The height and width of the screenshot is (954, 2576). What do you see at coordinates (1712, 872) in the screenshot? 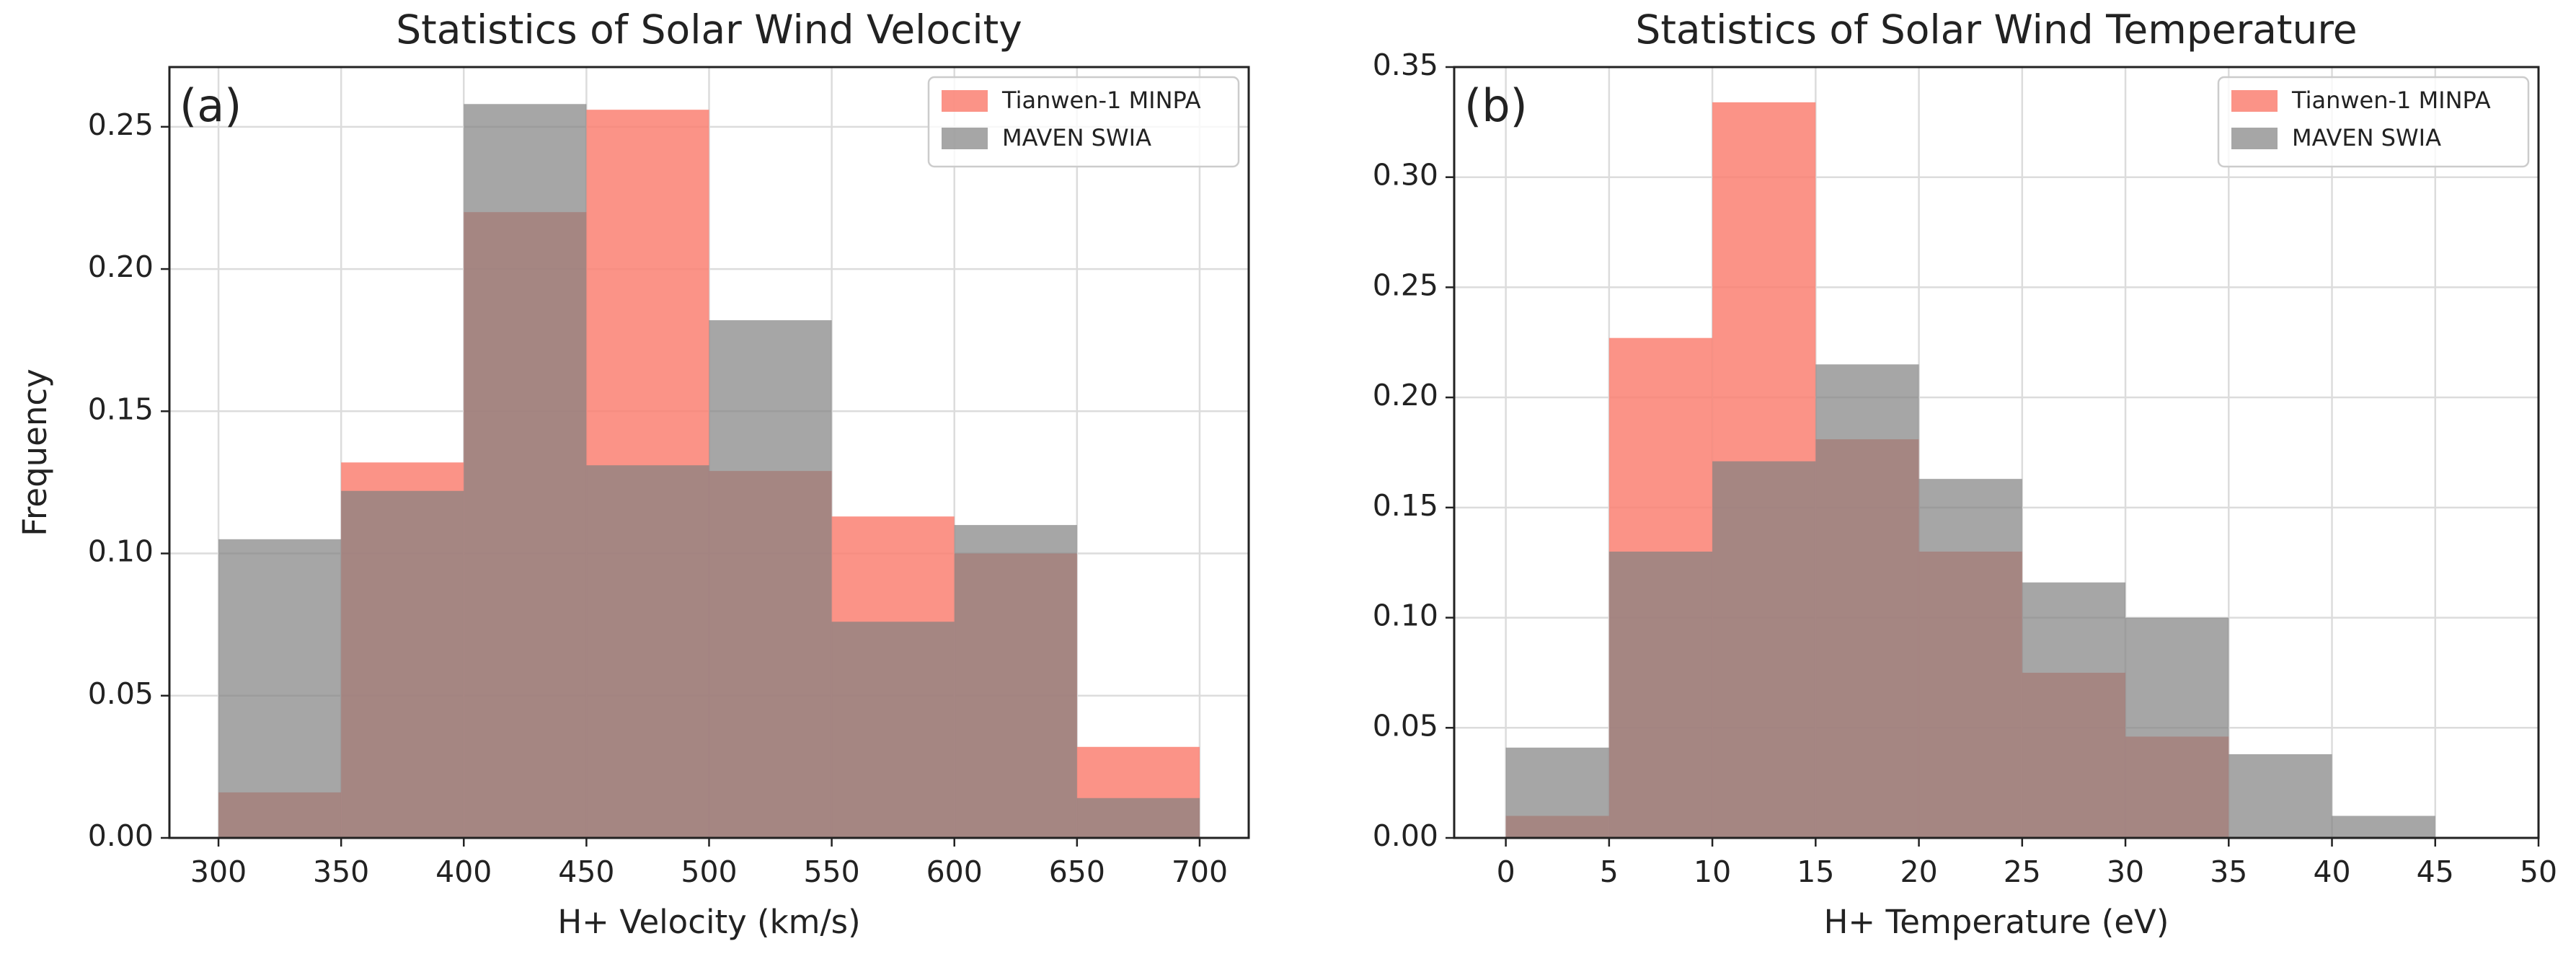
I see `x-tick-label: 10` at bounding box center [1712, 872].